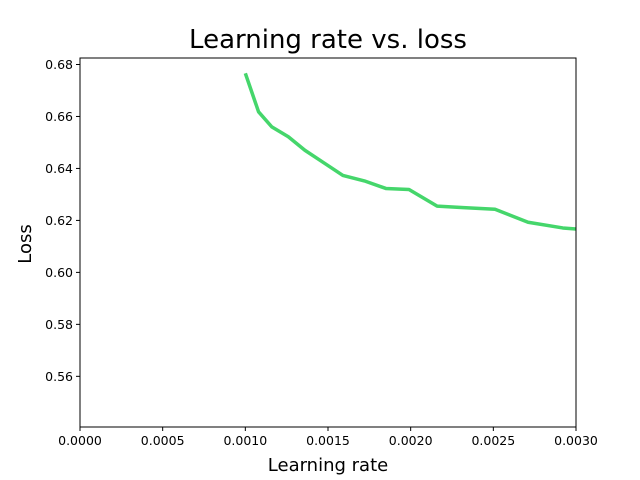 The image size is (640, 480). Describe the element at coordinates (59, 220) in the screenshot. I see `y-tick-label: 0.62` at that location.